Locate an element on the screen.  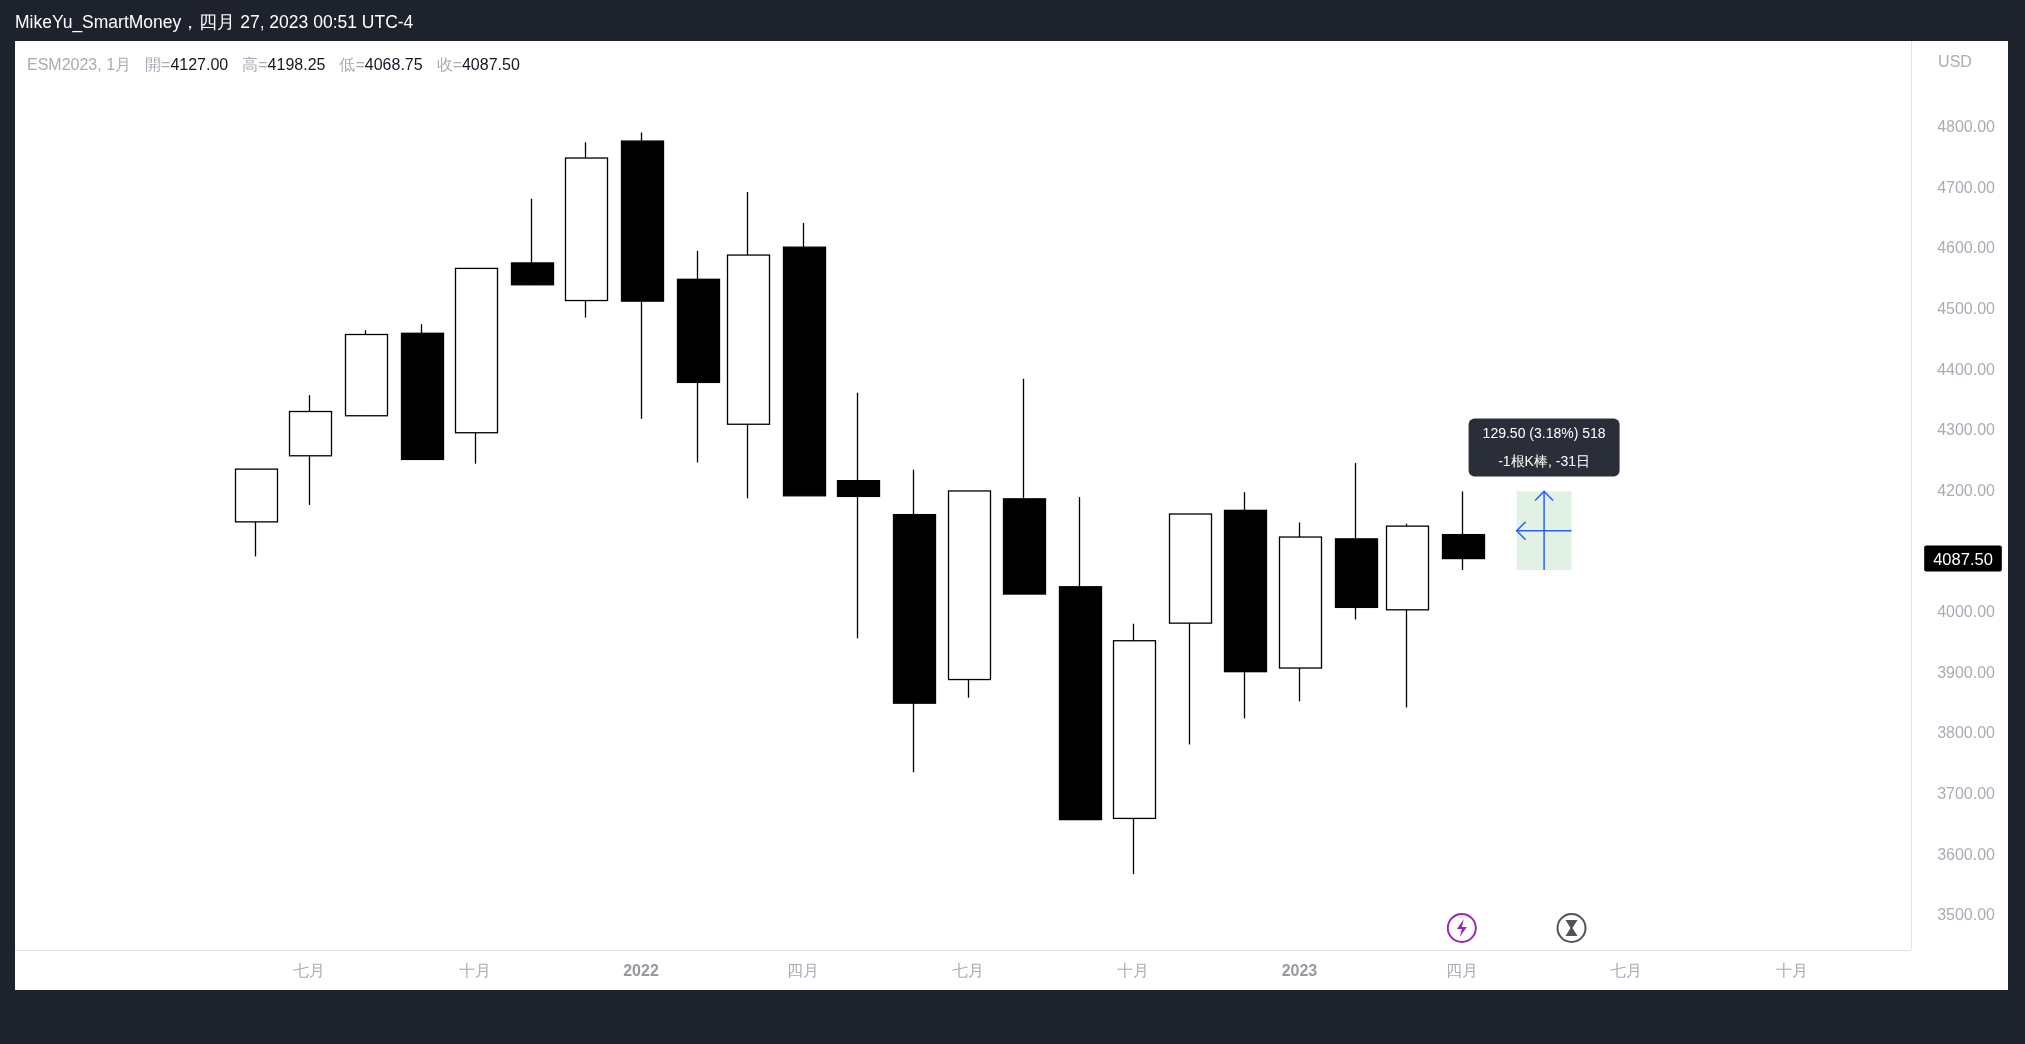
ytick: 4000.00 is located at coordinates (1966, 612).